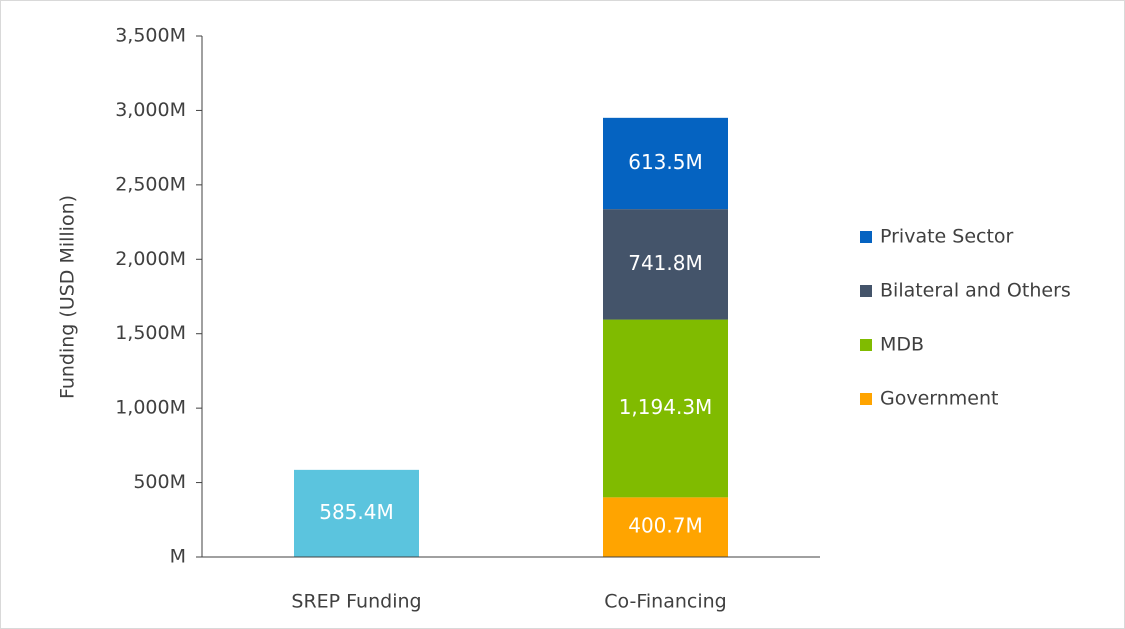  Describe the element at coordinates (150, 259) in the screenshot. I see `y-tick-label: 2,000M` at that location.